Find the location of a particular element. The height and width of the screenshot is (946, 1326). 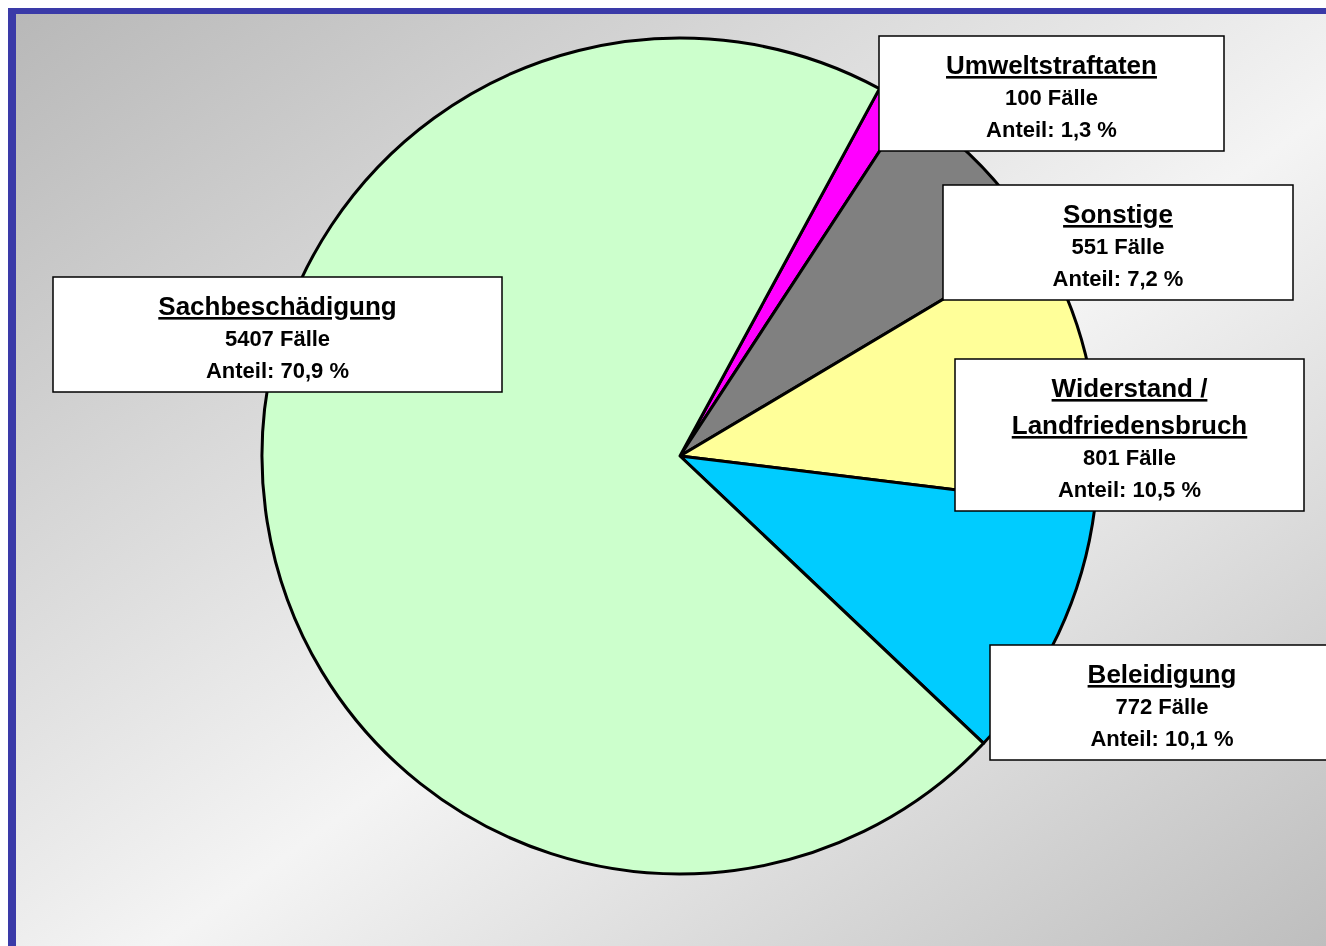

data-label: 5407 Fälle Anteil: 70,9 % is located at coordinates (277, 354).